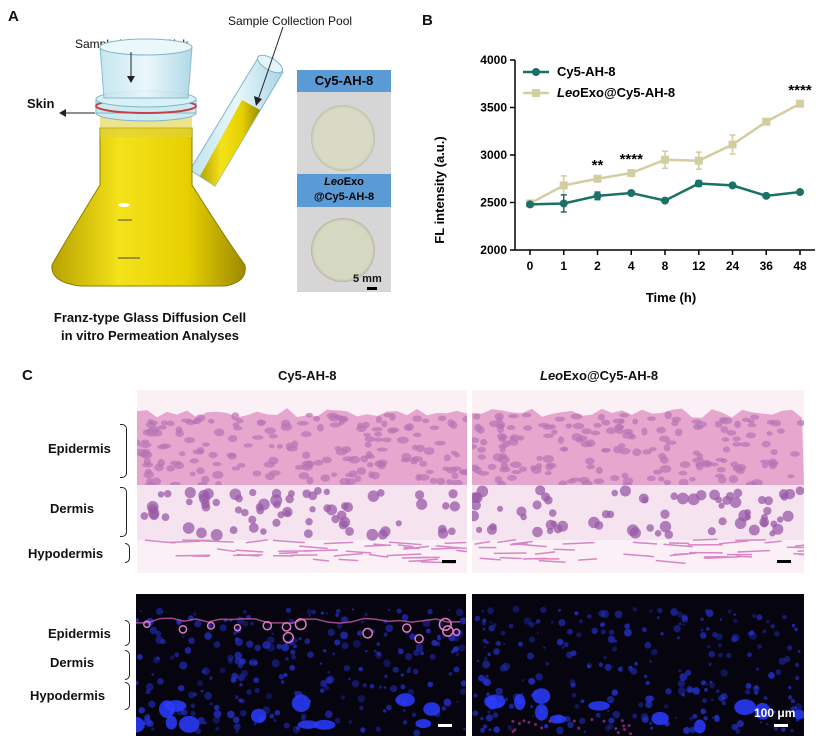  Describe the element at coordinates (598, 165) in the screenshot. I see `significance-annotation: **` at that location.